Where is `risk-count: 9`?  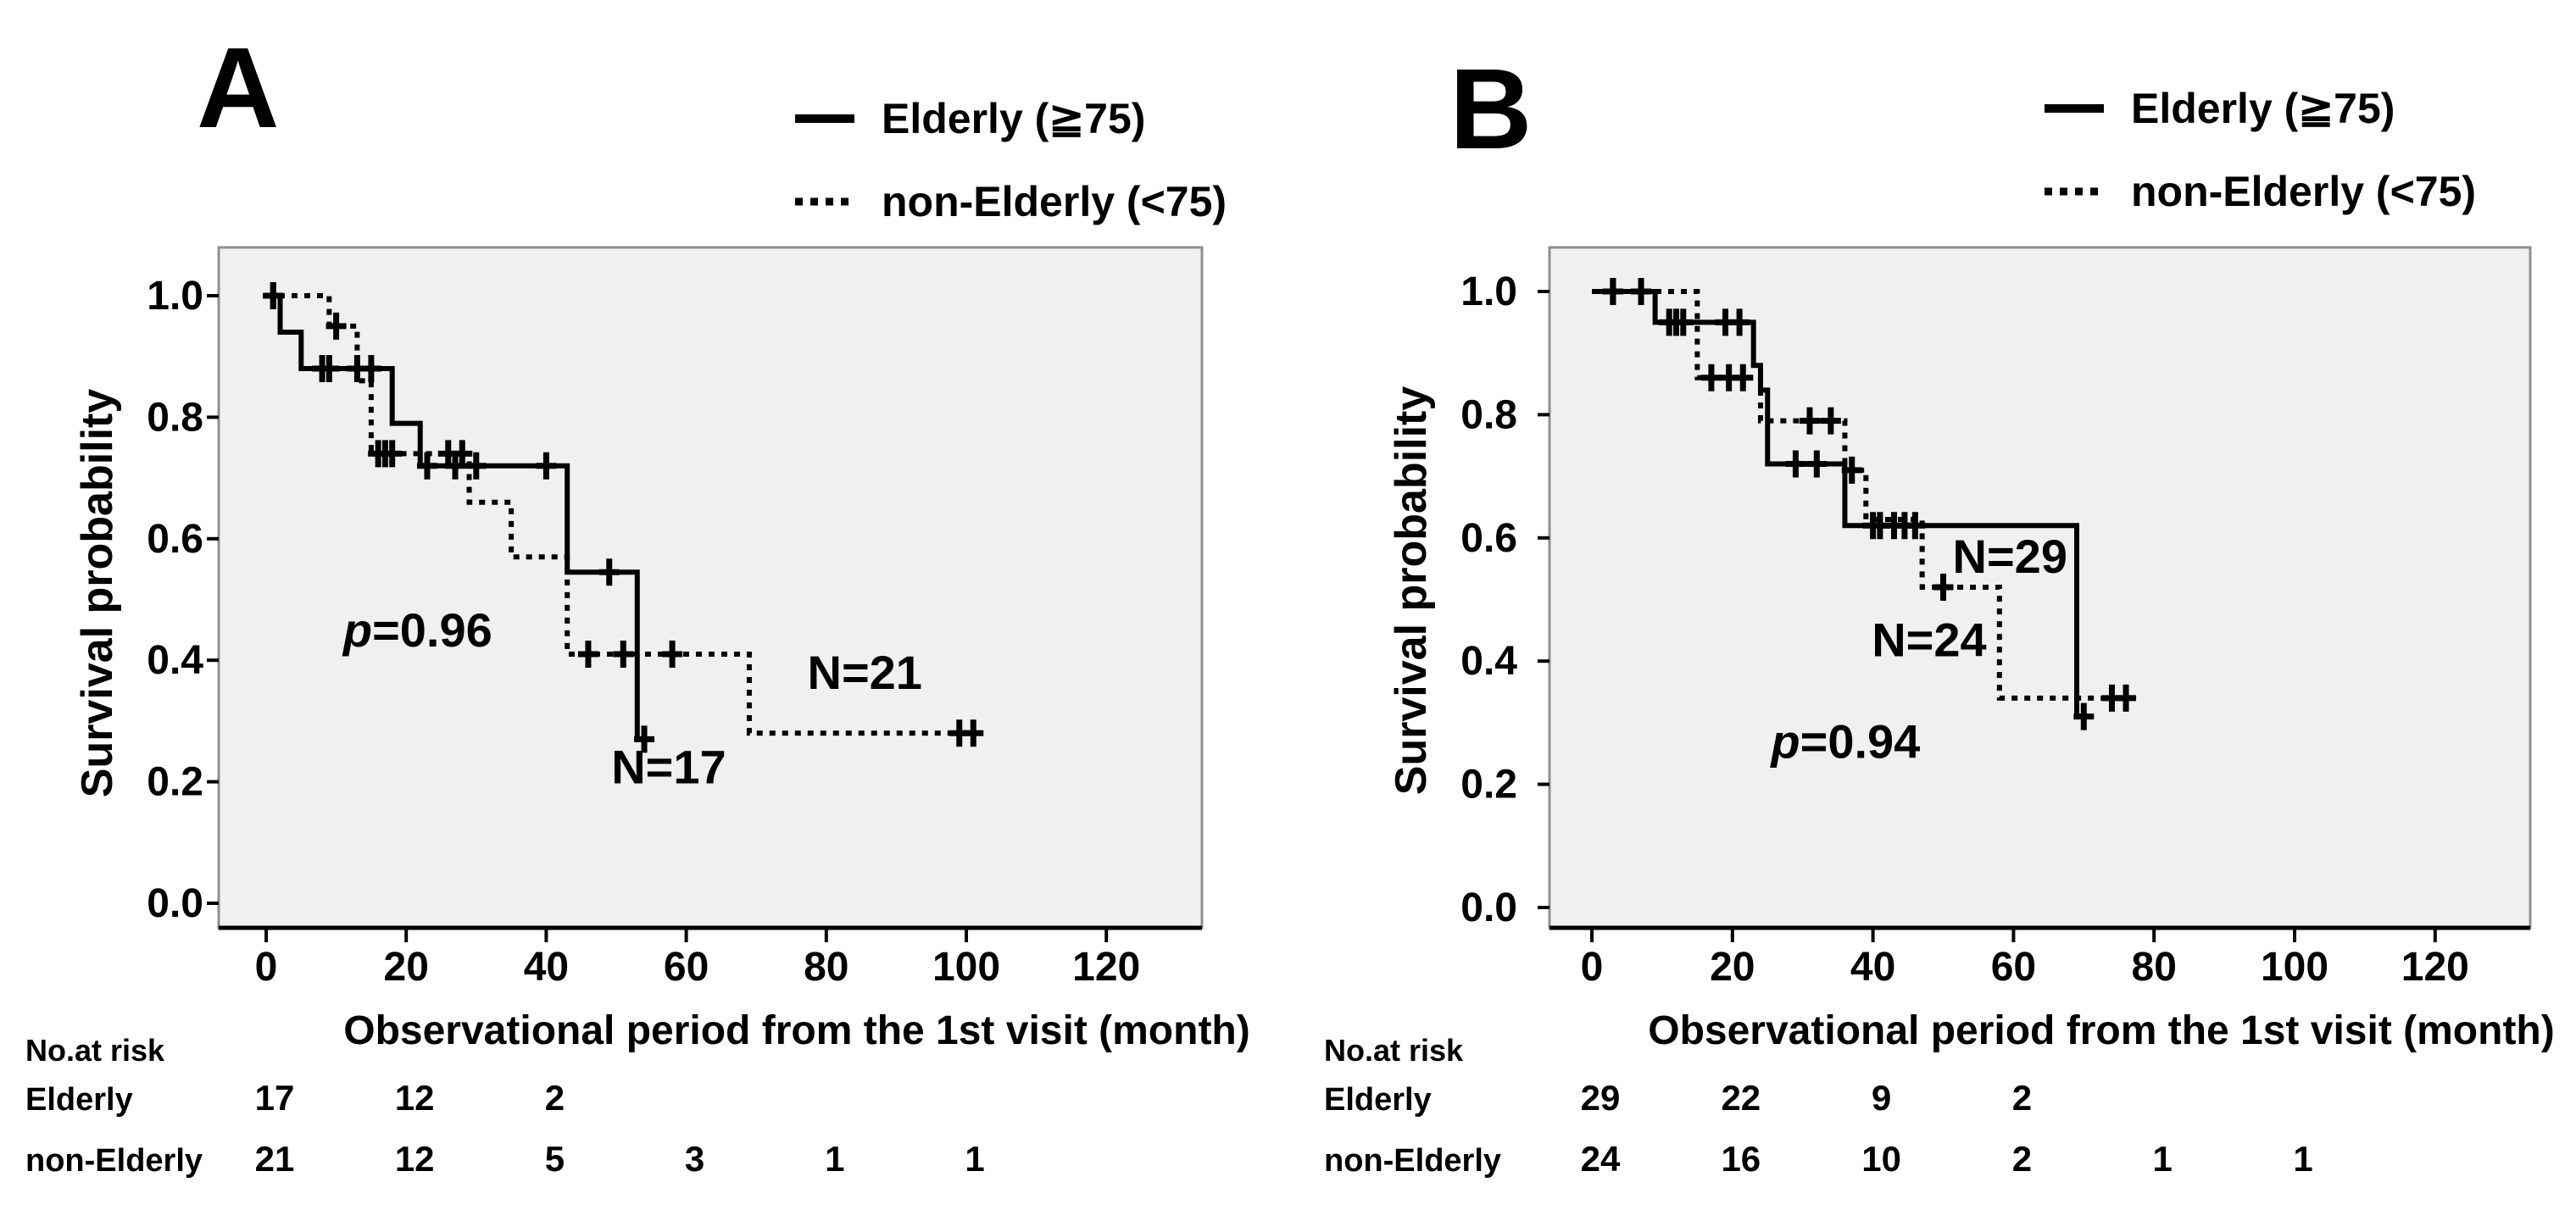
risk-count: 9 is located at coordinates (1881, 1098).